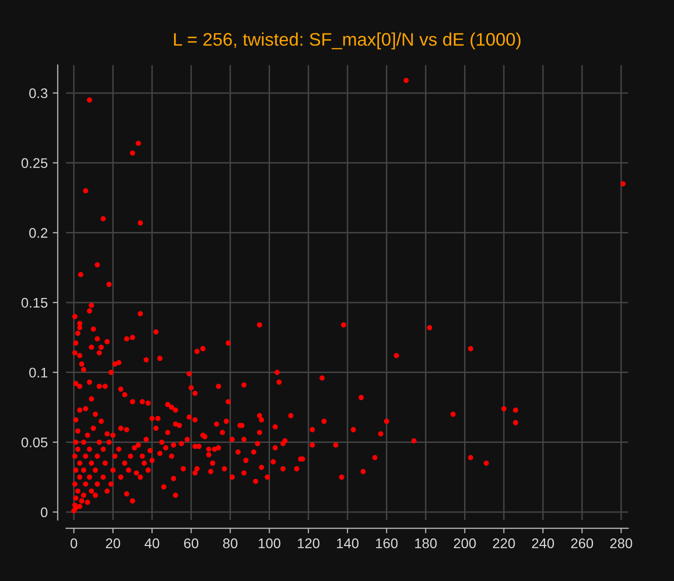  I want to click on x-tick-label: 100, so click(269, 543).